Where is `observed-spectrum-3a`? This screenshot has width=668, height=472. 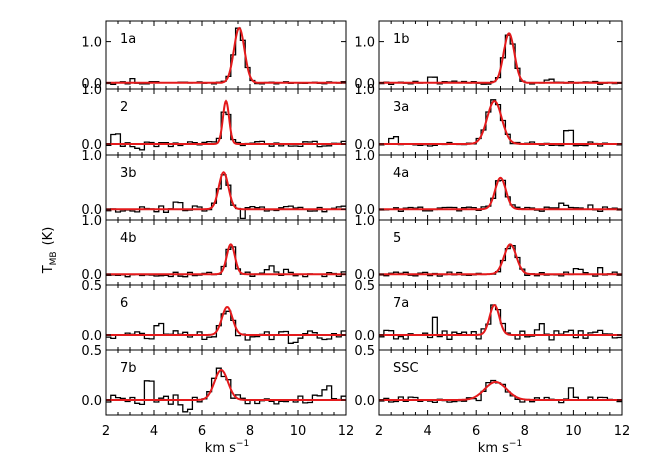 observed-spectrum-3a is located at coordinates (500, 123).